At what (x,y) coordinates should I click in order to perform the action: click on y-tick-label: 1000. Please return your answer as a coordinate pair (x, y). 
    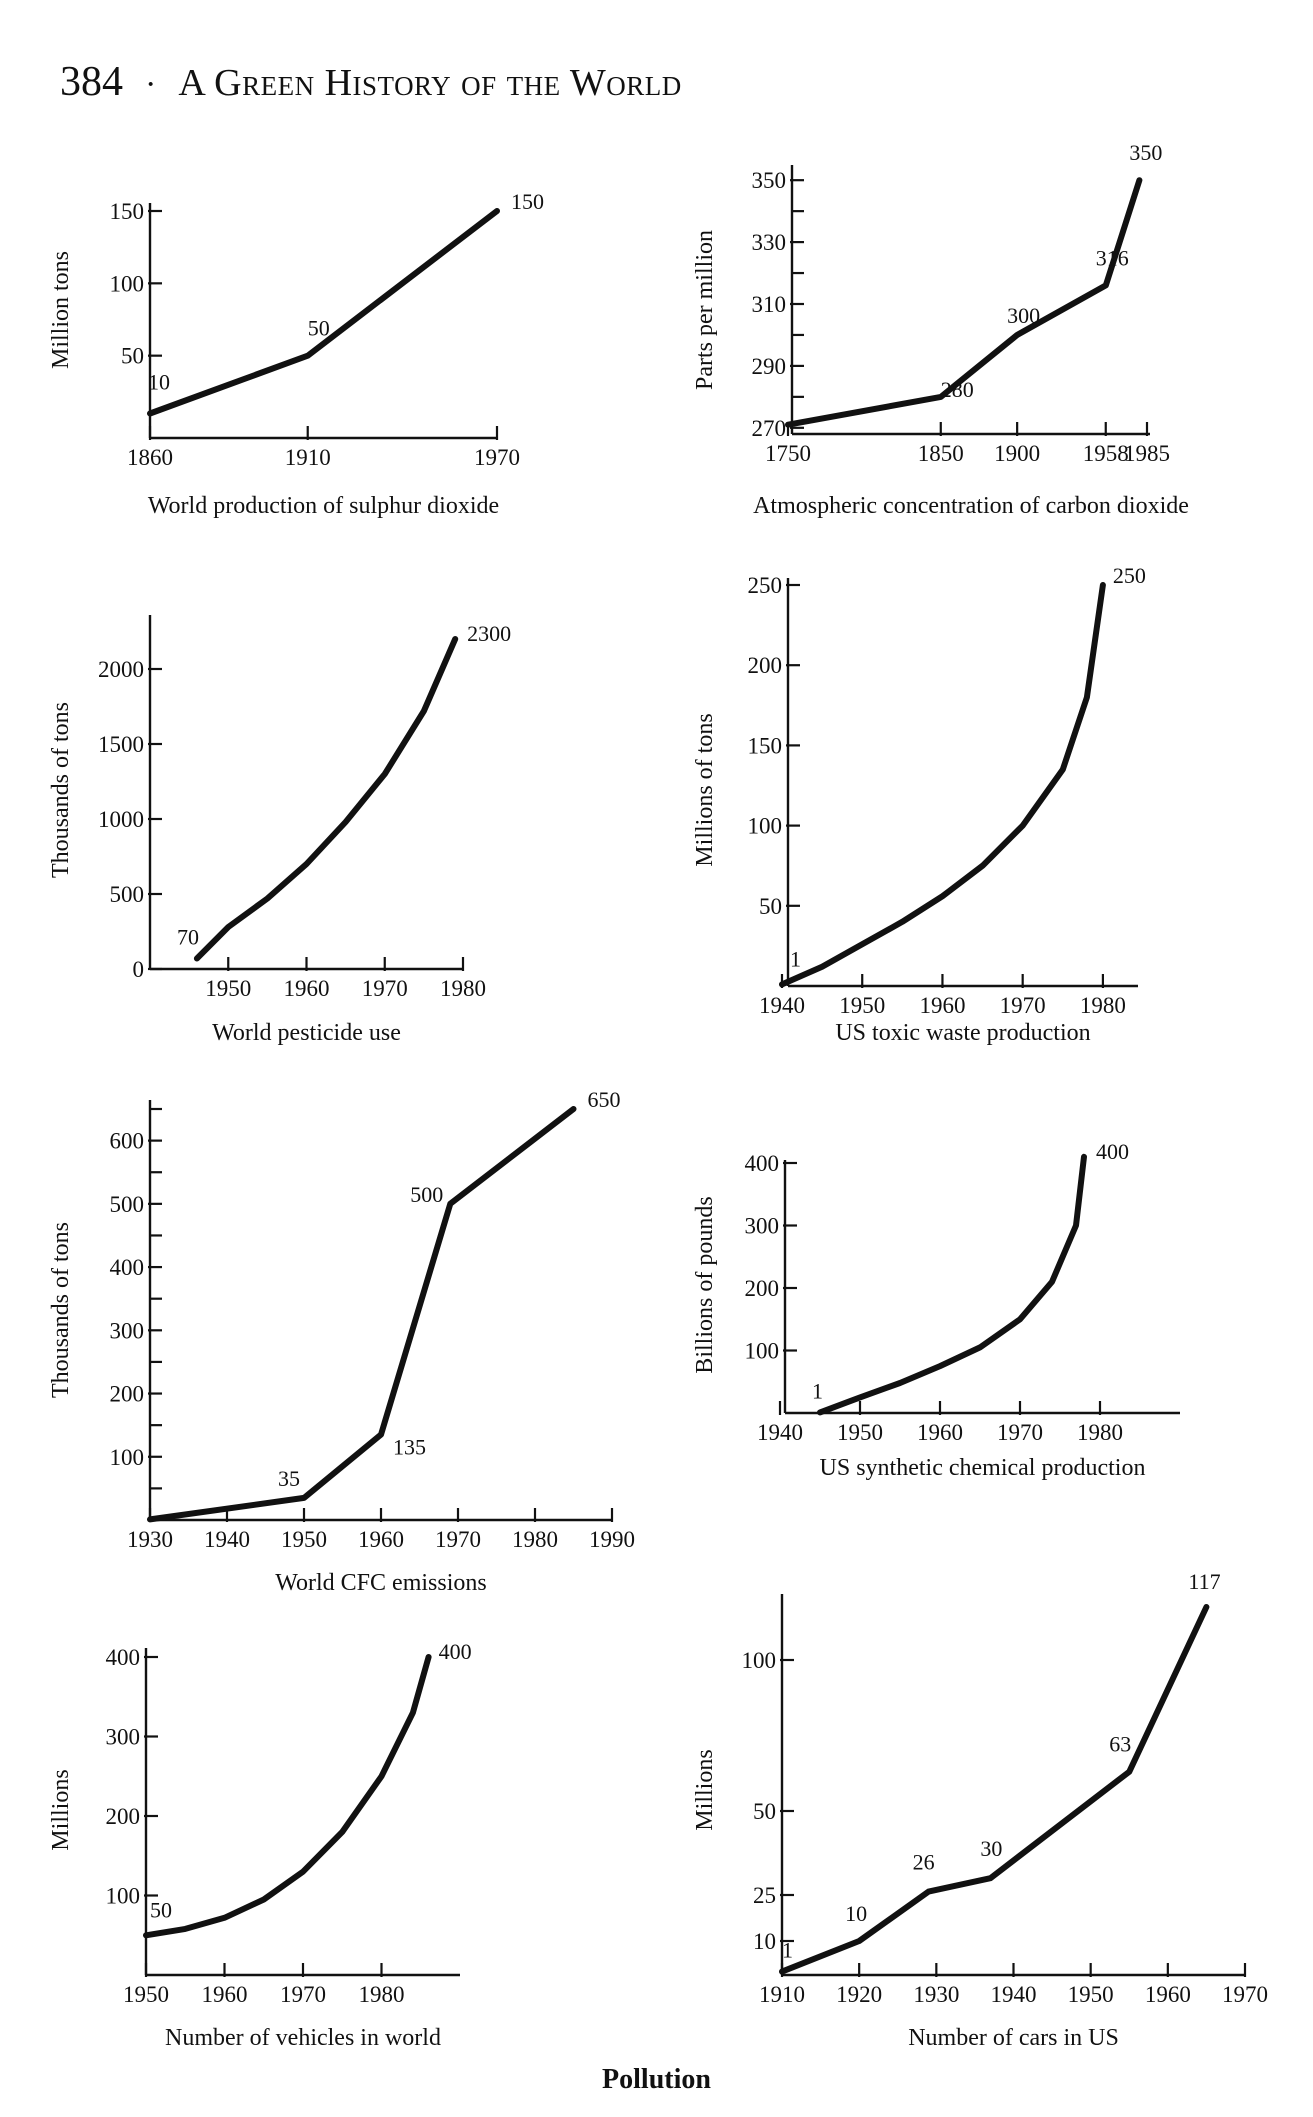
    Looking at the image, I should click on (121, 819).